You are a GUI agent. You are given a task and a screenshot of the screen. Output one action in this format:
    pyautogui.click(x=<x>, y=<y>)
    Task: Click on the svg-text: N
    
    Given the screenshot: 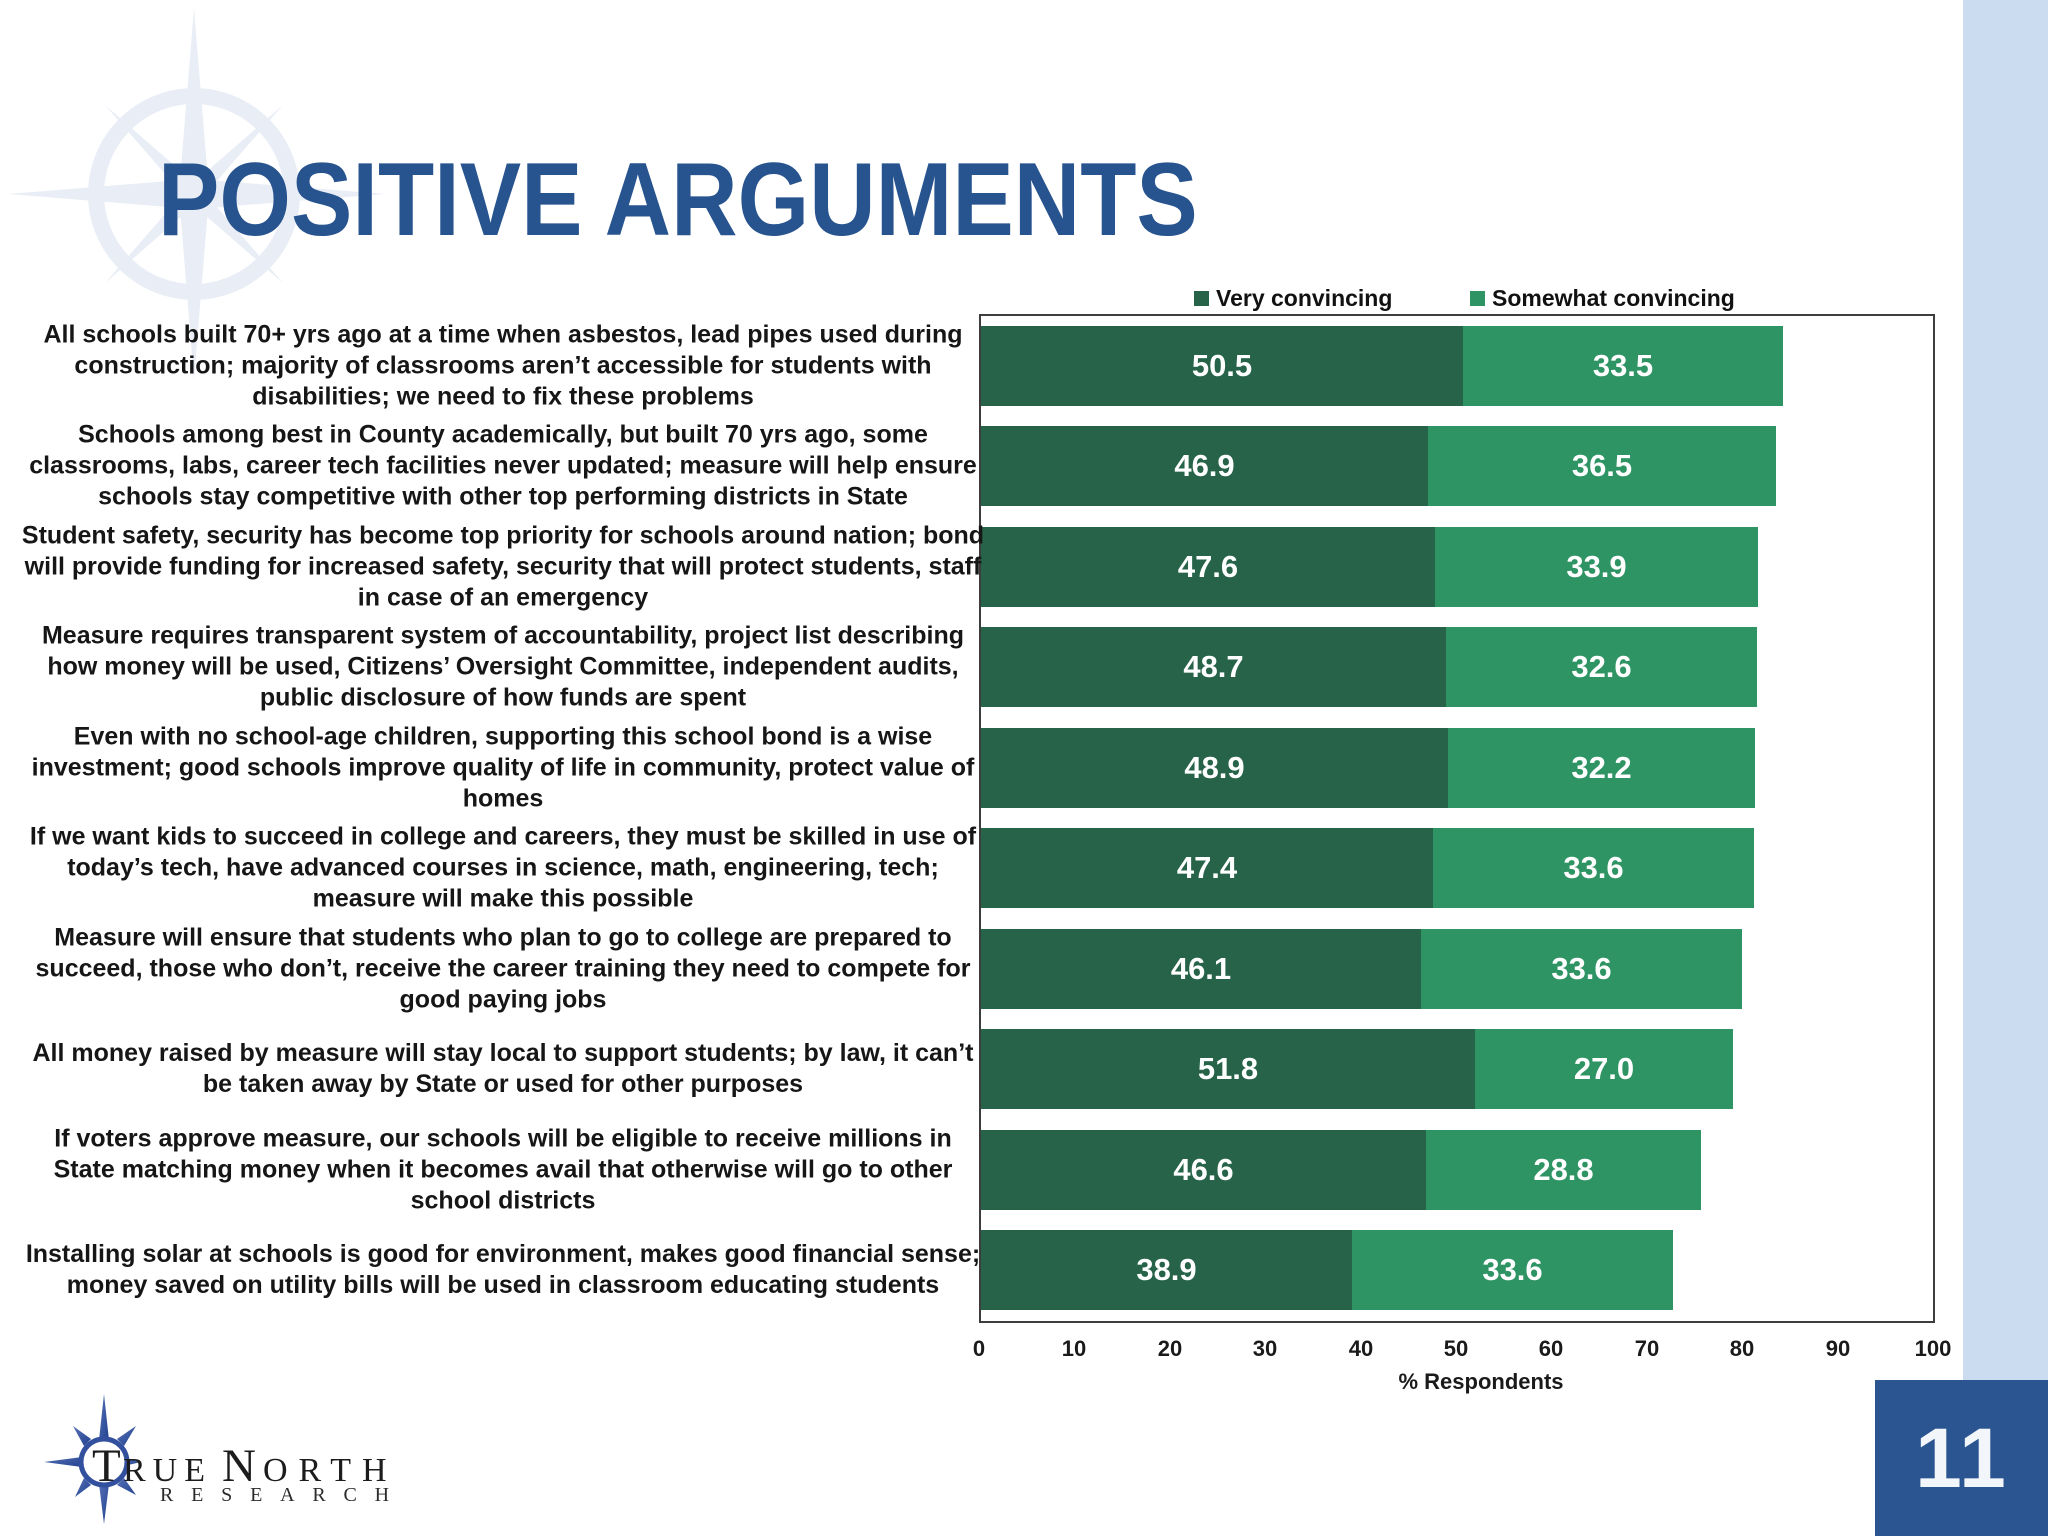 What is the action you would take?
    pyautogui.click(x=239, y=1466)
    